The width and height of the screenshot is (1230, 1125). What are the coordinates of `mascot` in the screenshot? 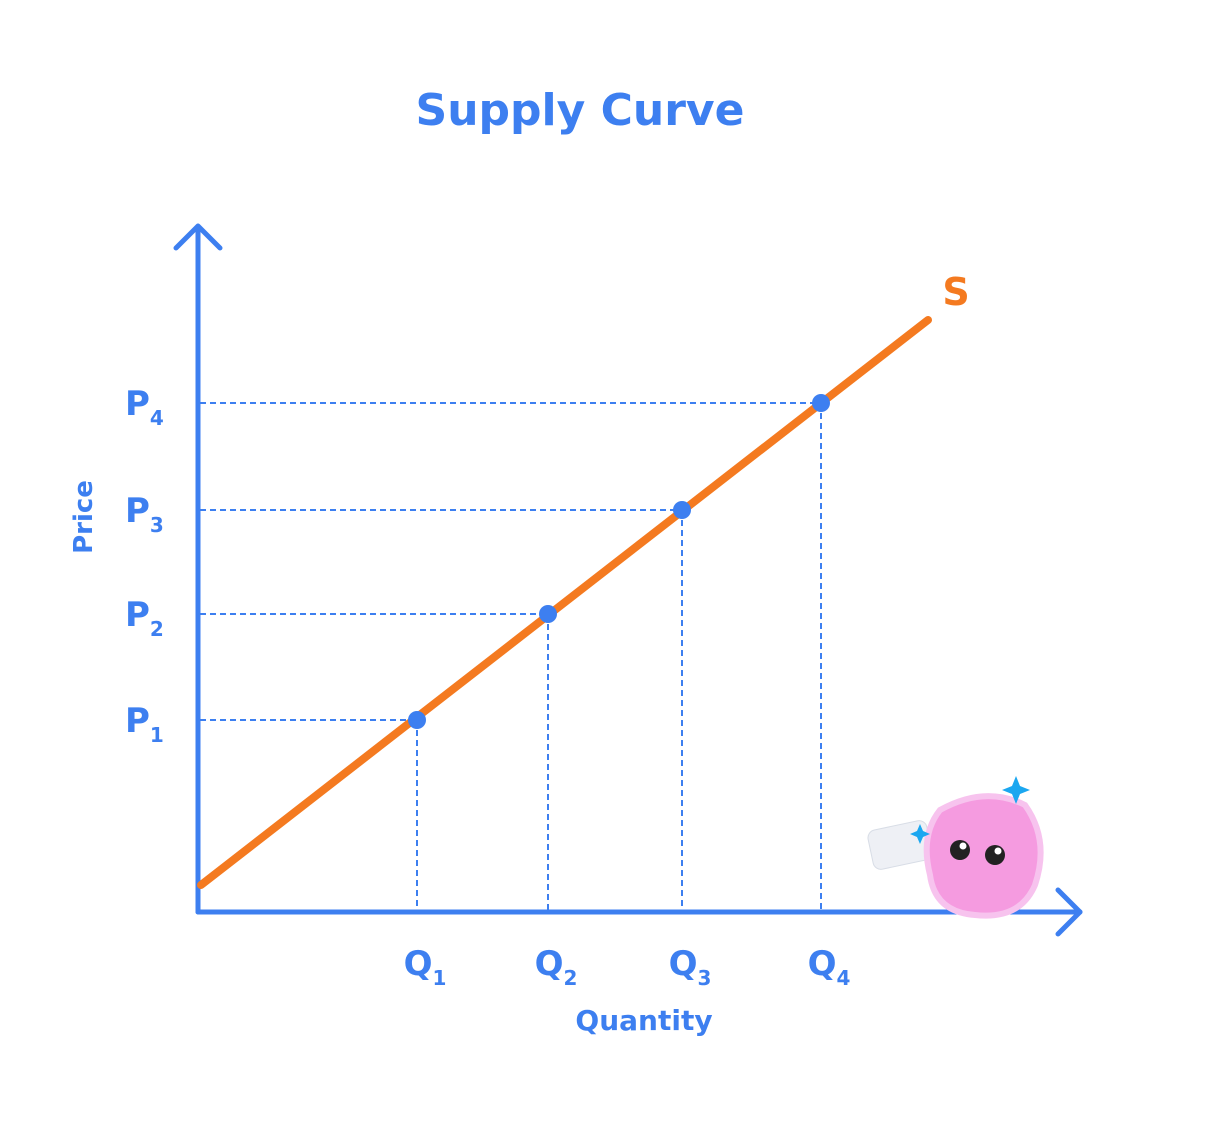 It's located at (955, 847).